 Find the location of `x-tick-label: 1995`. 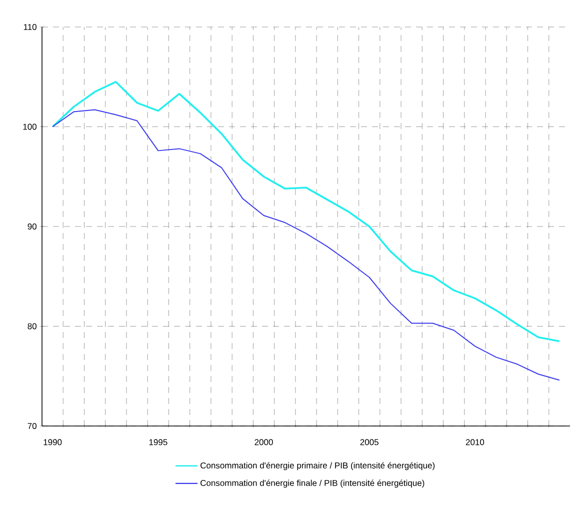

x-tick-label: 1995 is located at coordinates (158, 442).